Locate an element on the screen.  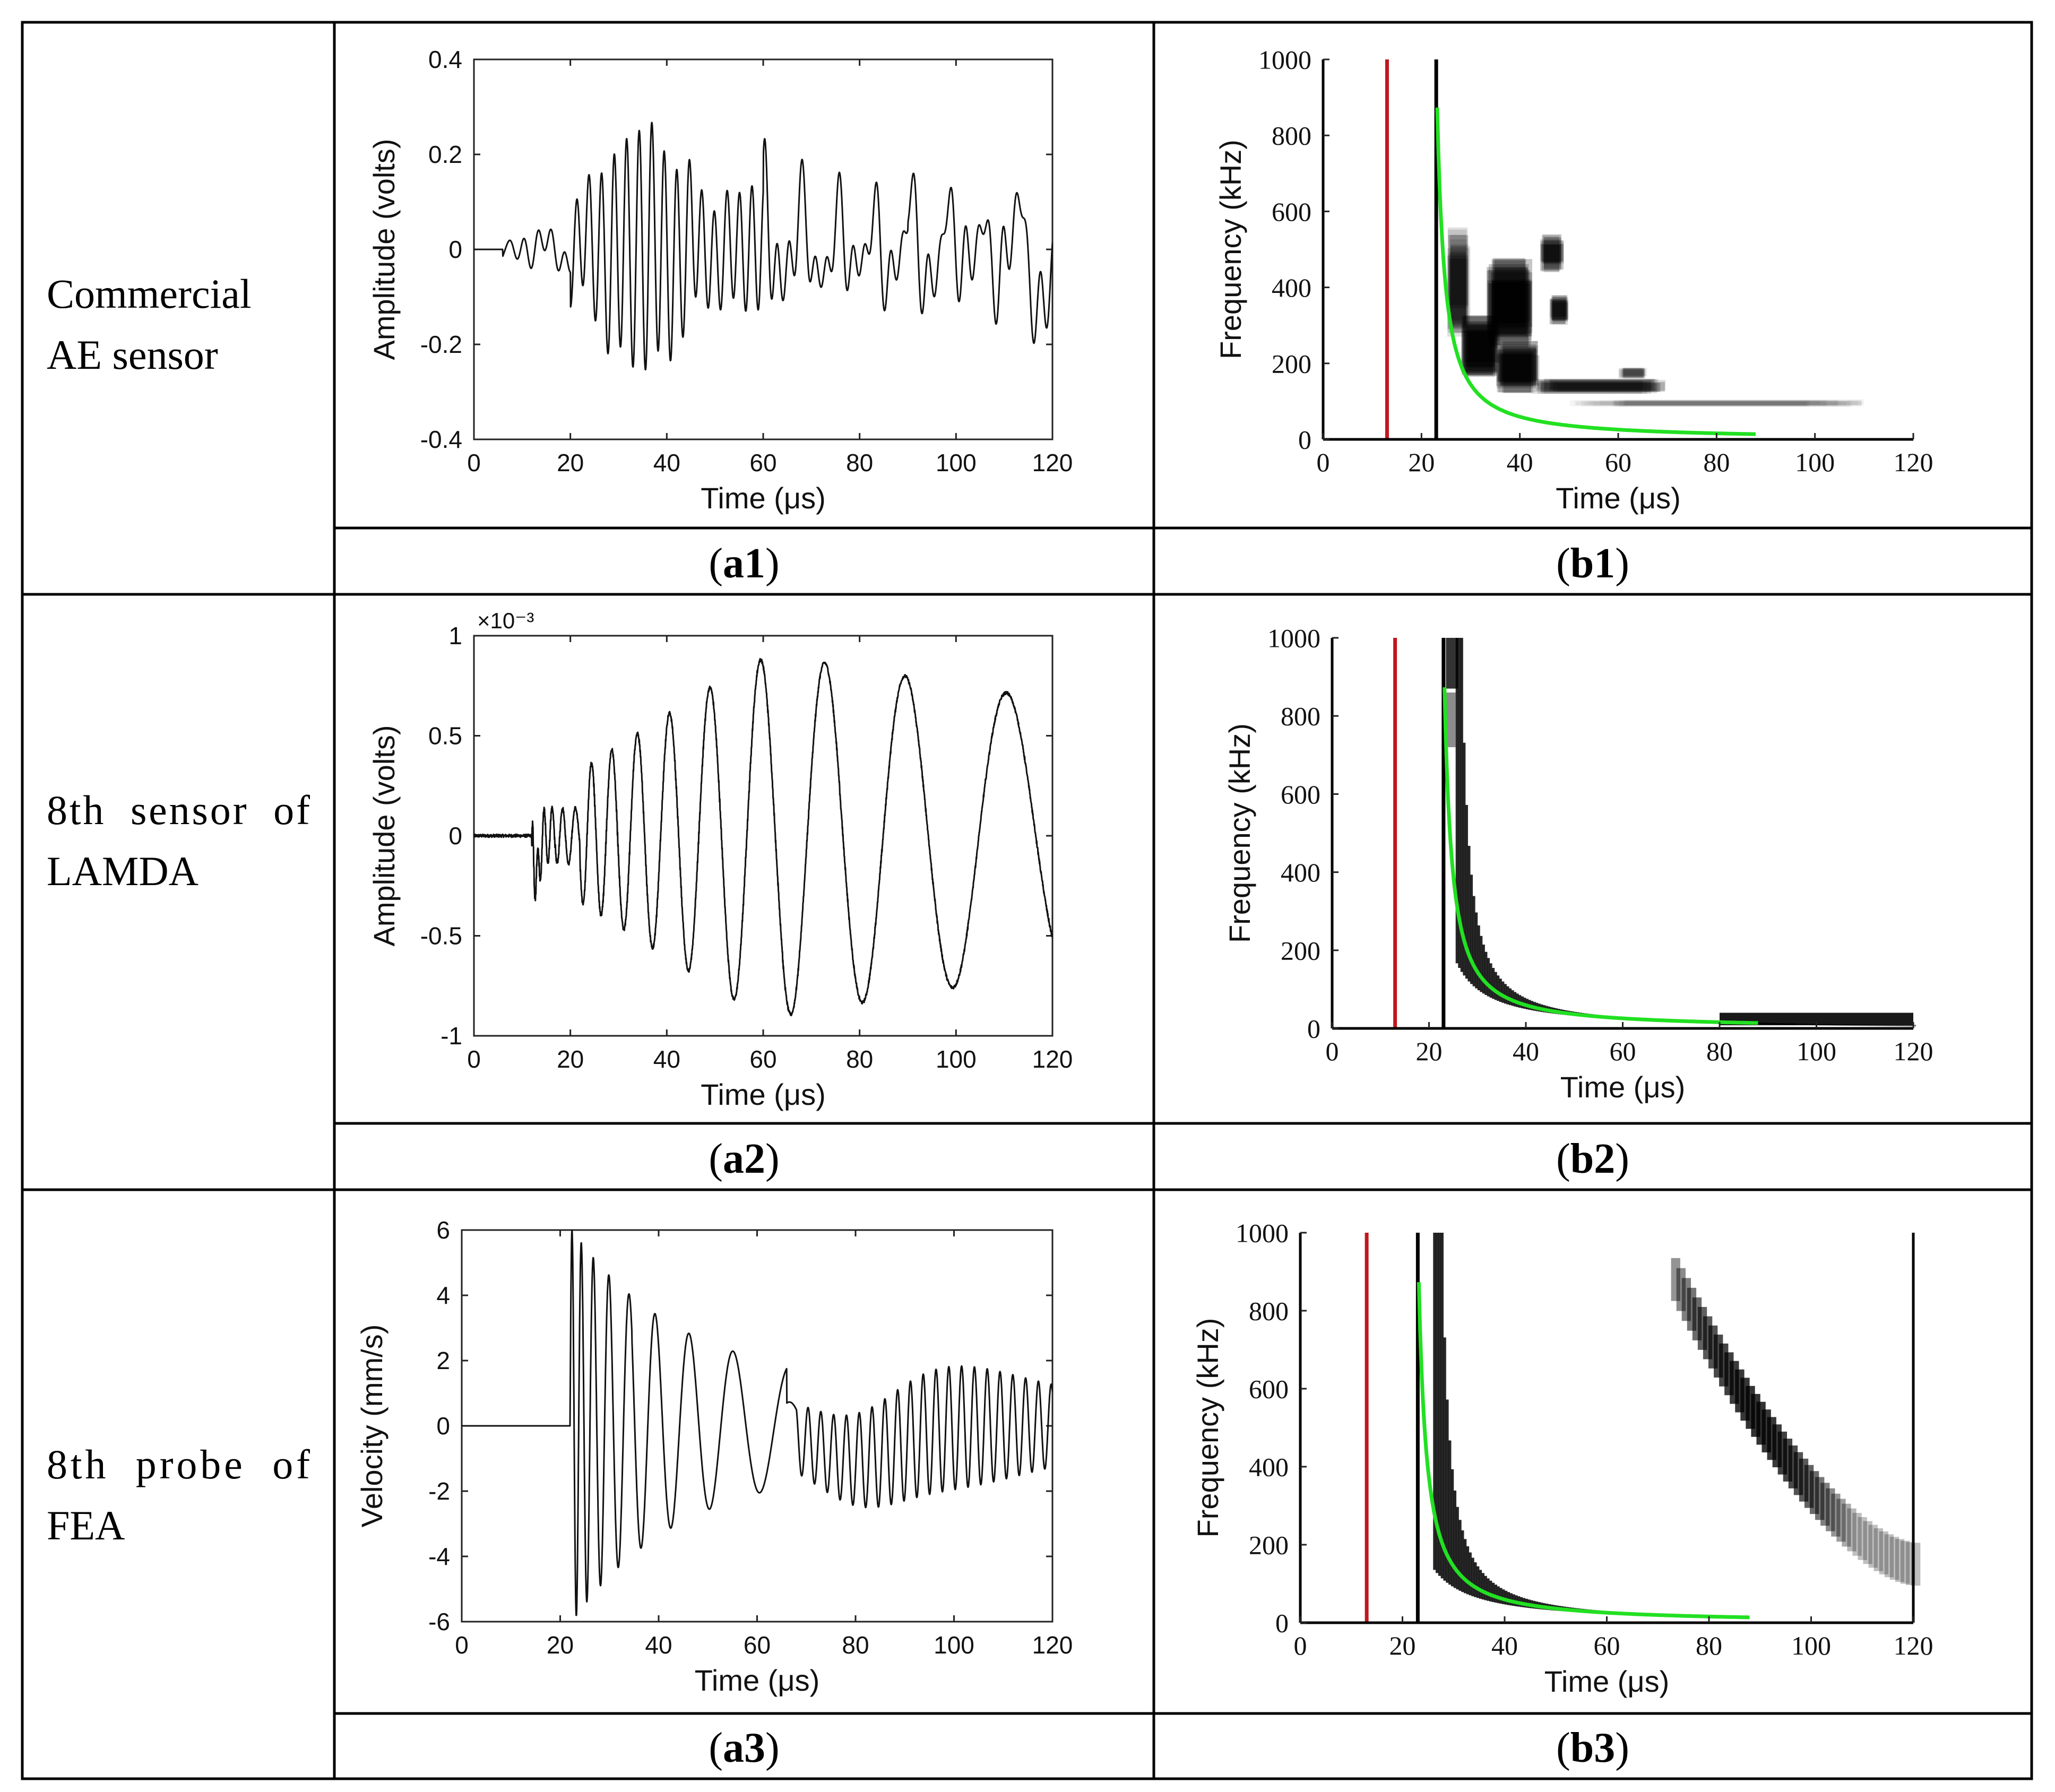
x-tick-label: 40 is located at coordinates (667, 1059).